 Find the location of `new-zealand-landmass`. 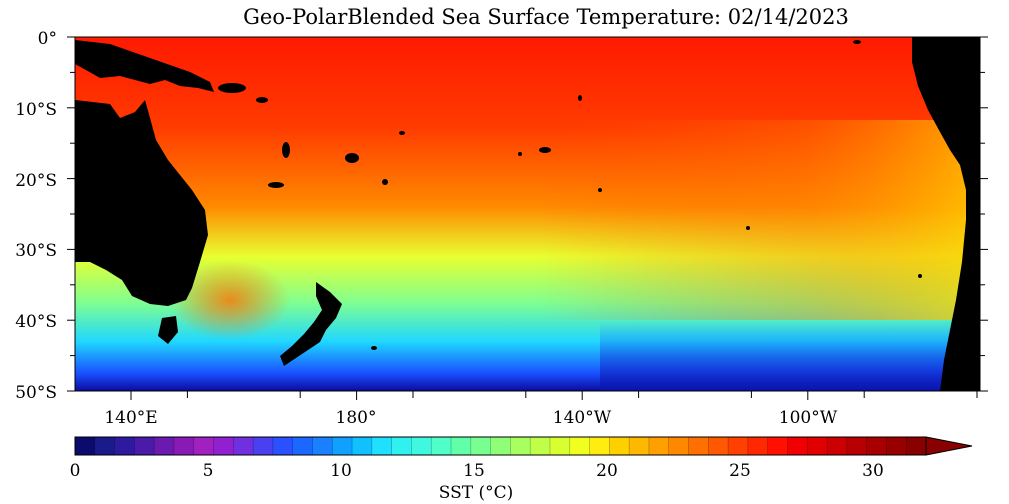

new-zealand-landmass is located at coordinates (311, 324).